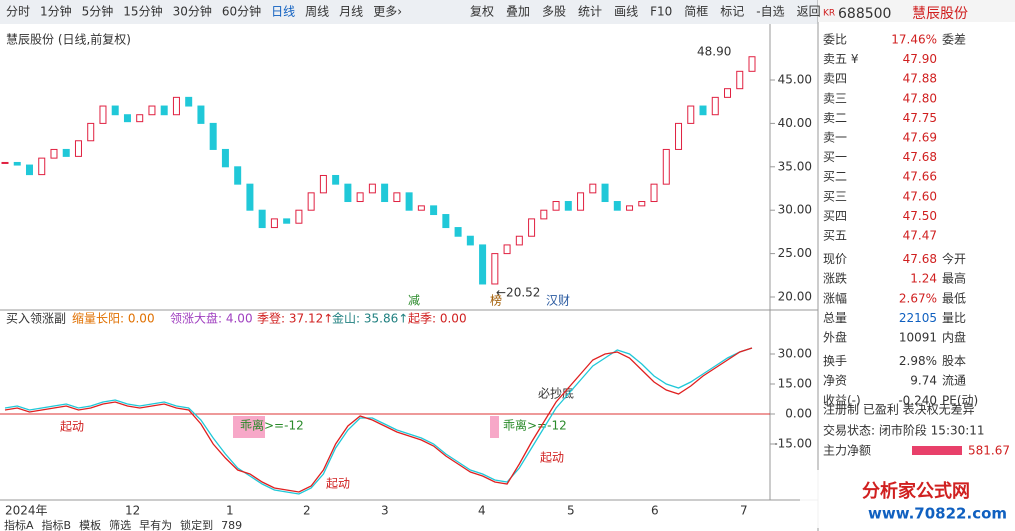 The height and width of the screenshot is (531, 1015). Describe the element at coordinates (920, 59) in the screenshot. I see `quote-value: 47.90` at that location.